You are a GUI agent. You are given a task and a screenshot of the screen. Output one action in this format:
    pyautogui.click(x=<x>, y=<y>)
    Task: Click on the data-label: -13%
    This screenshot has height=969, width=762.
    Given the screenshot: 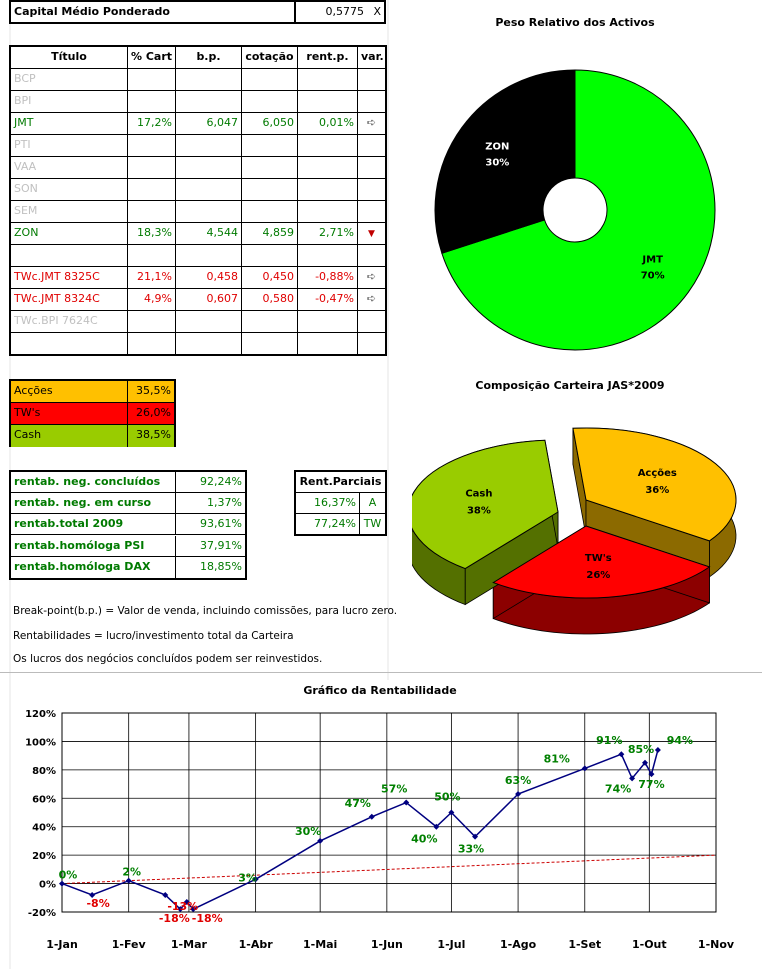 What is the action you would take?
    pyautogui.click(x=182, y=906)
    